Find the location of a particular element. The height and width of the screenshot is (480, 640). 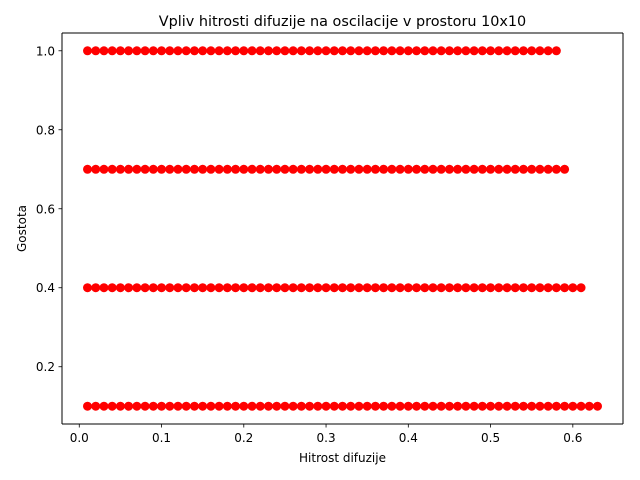

x-tick-label: 0.2 is located at coordinates (243, 438).